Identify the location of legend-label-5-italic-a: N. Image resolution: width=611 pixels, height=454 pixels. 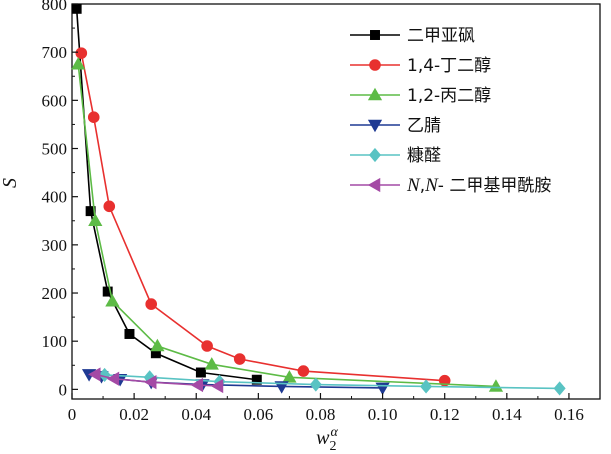
(413, 185).